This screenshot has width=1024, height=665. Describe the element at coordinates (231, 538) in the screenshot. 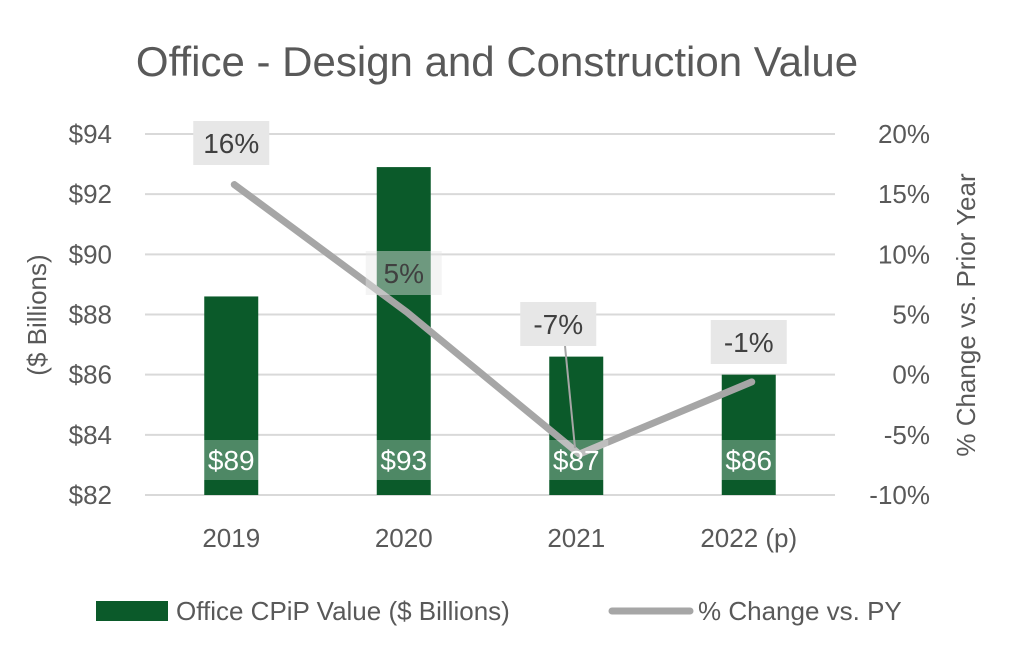

I see `x-tick-label: 2019` at that location.